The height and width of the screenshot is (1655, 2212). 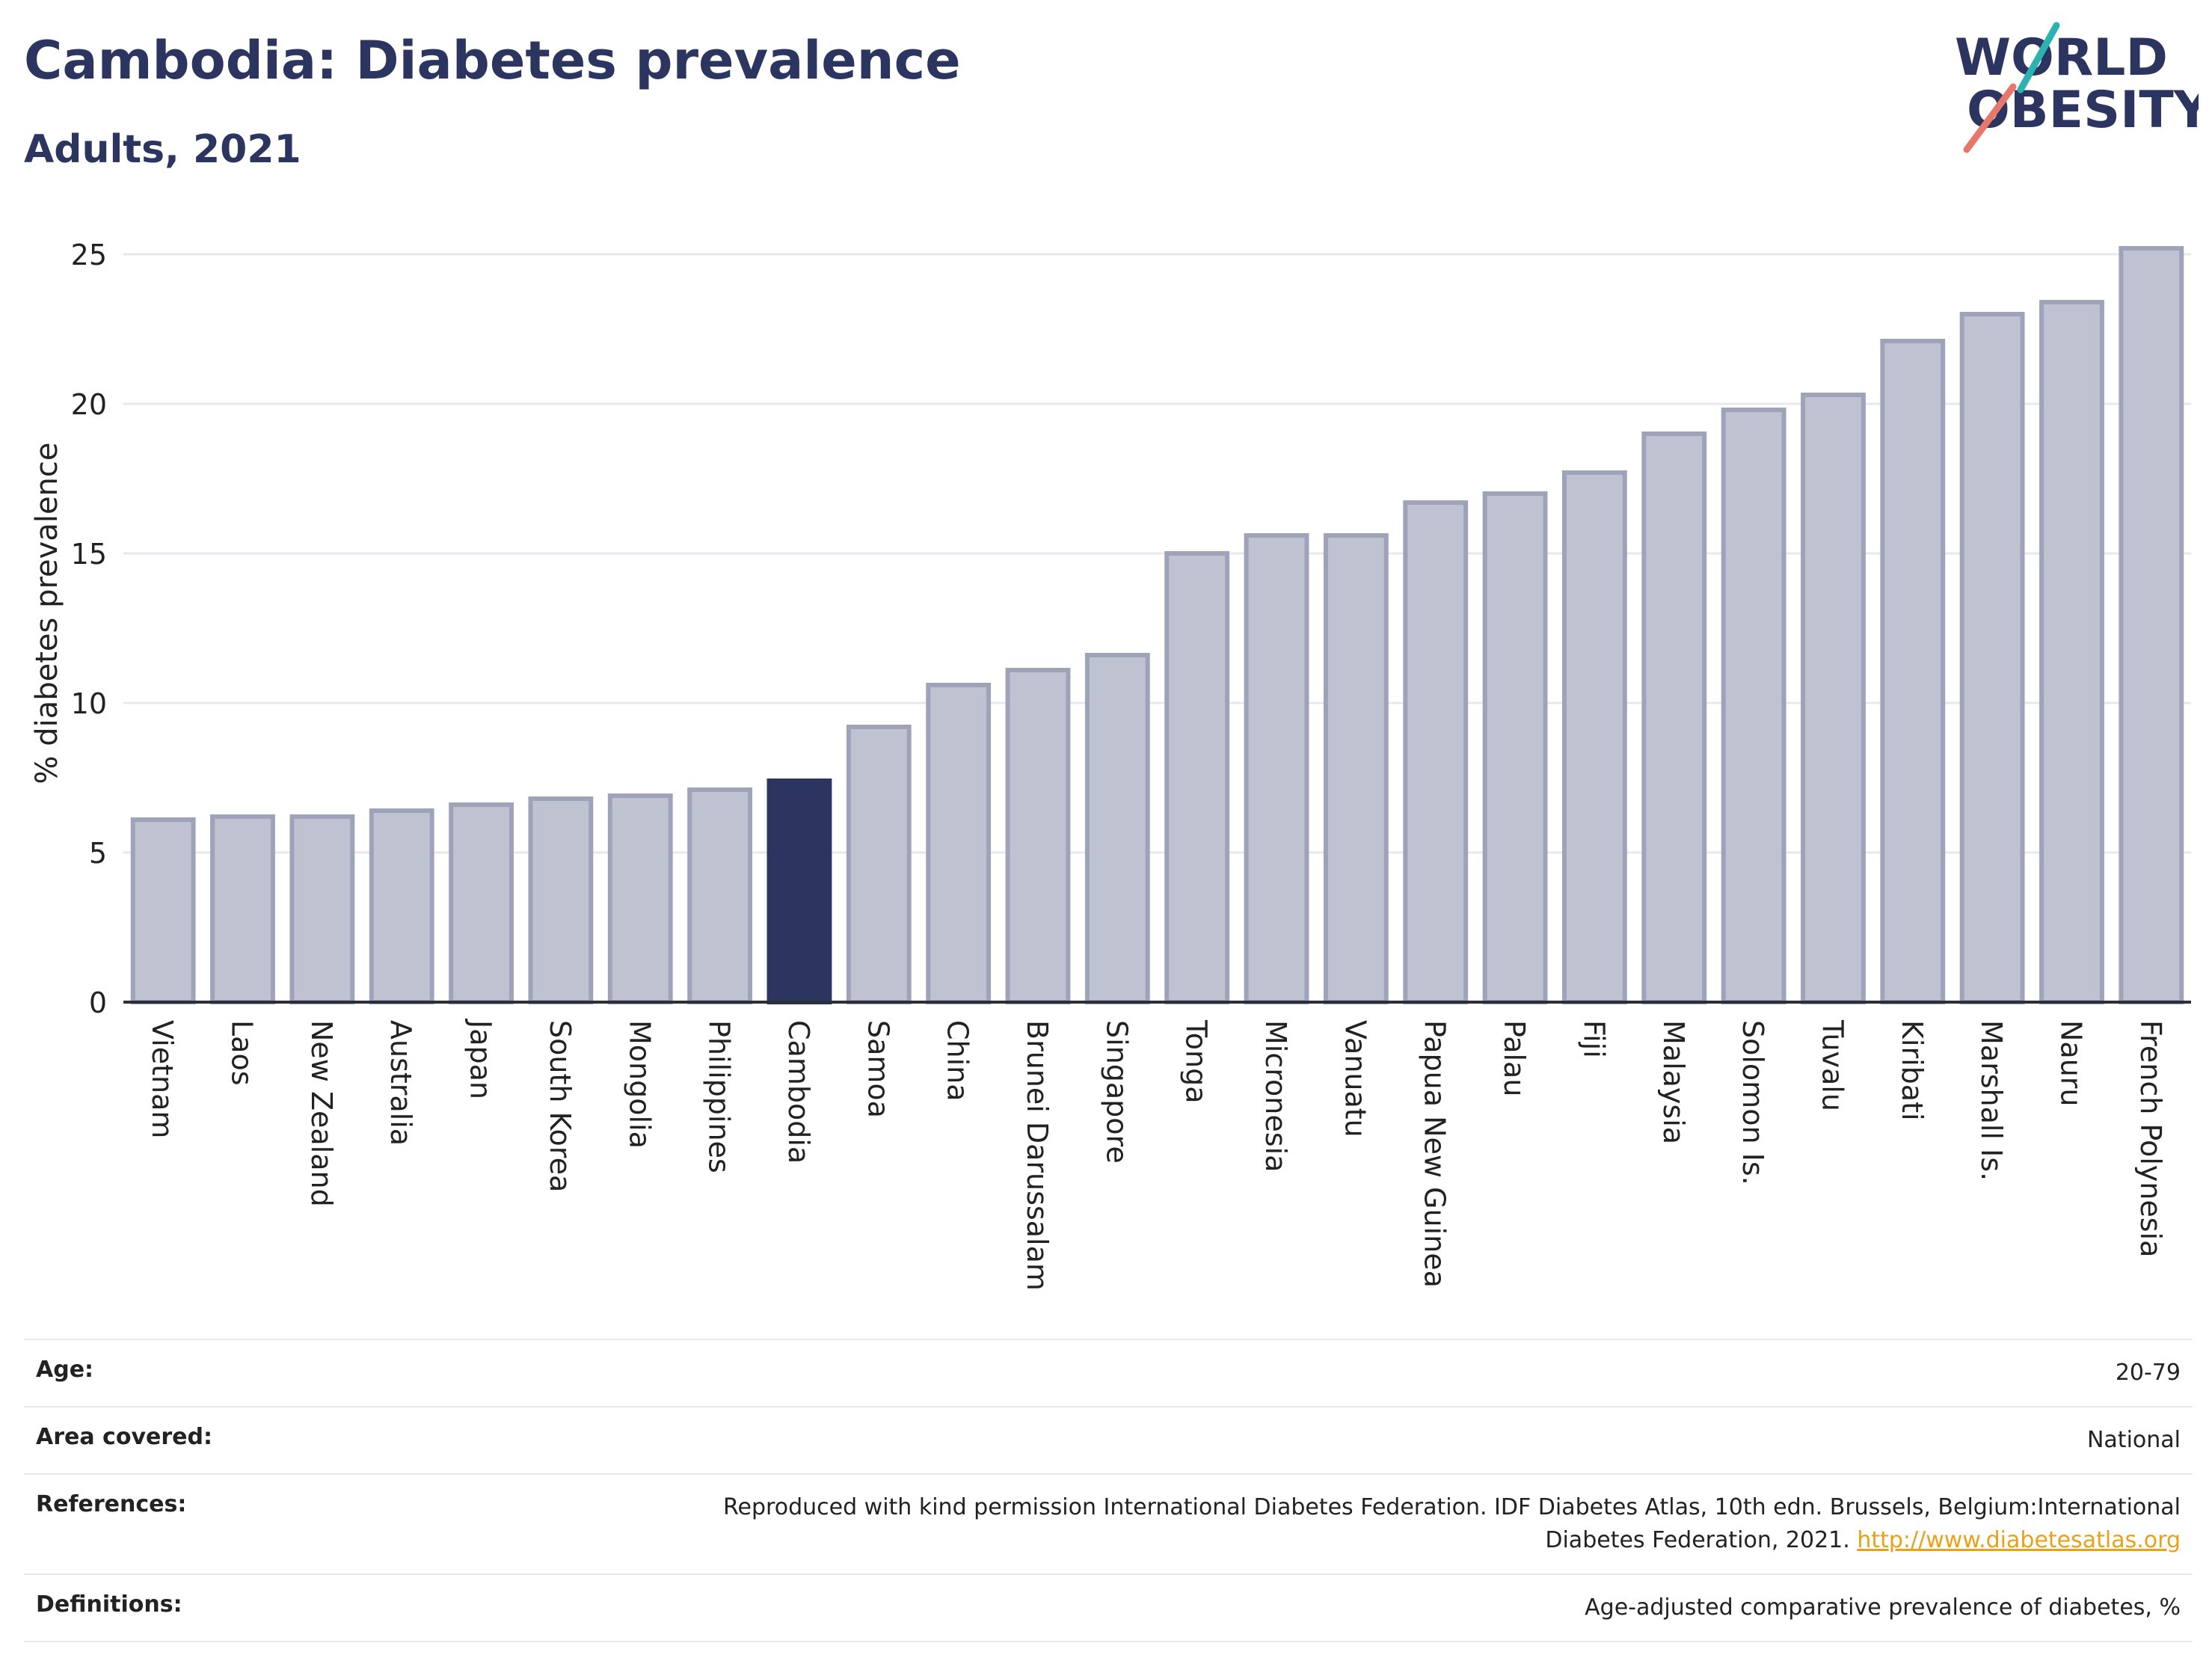 What do you see at coordinates (230, 1524) in the screenshot?
I see `references-label: References:` at bounding box center [230, 1524].